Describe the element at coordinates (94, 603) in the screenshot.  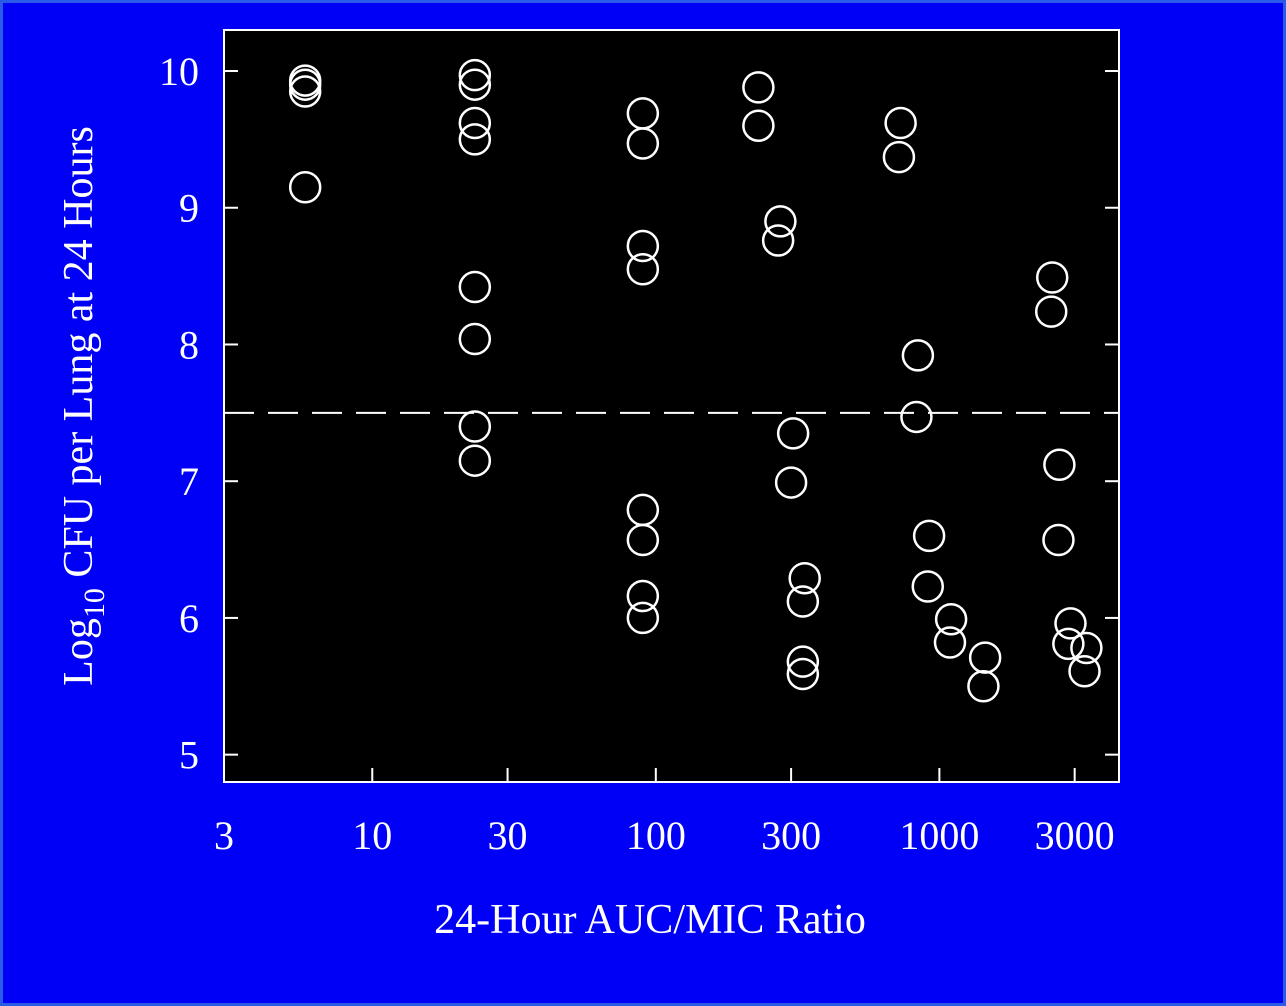
I see `y-axis-title-subscript: 10` at that location.